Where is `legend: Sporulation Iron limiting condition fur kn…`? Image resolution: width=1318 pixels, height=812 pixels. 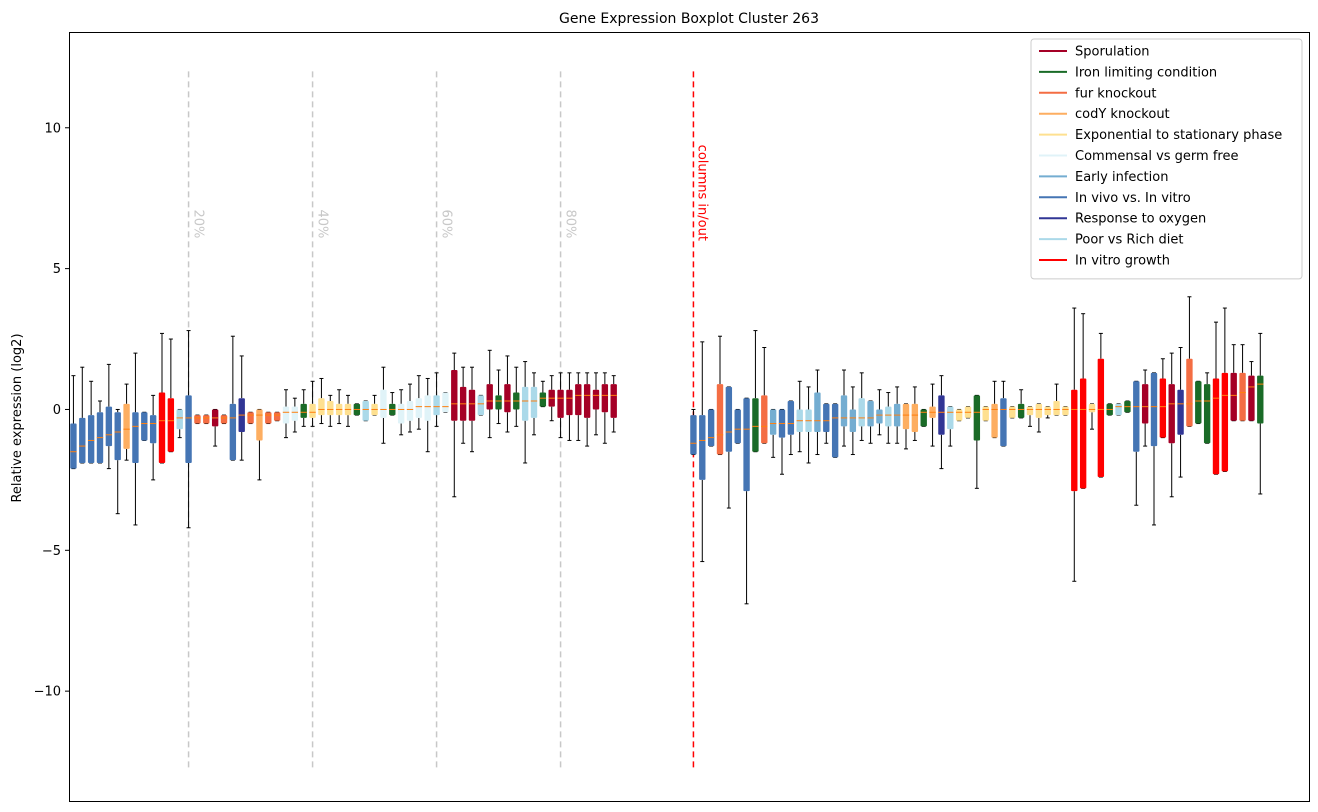 legend: Sporulation Iron limiting condition fur kn… is located at coordinates (1166, 159).